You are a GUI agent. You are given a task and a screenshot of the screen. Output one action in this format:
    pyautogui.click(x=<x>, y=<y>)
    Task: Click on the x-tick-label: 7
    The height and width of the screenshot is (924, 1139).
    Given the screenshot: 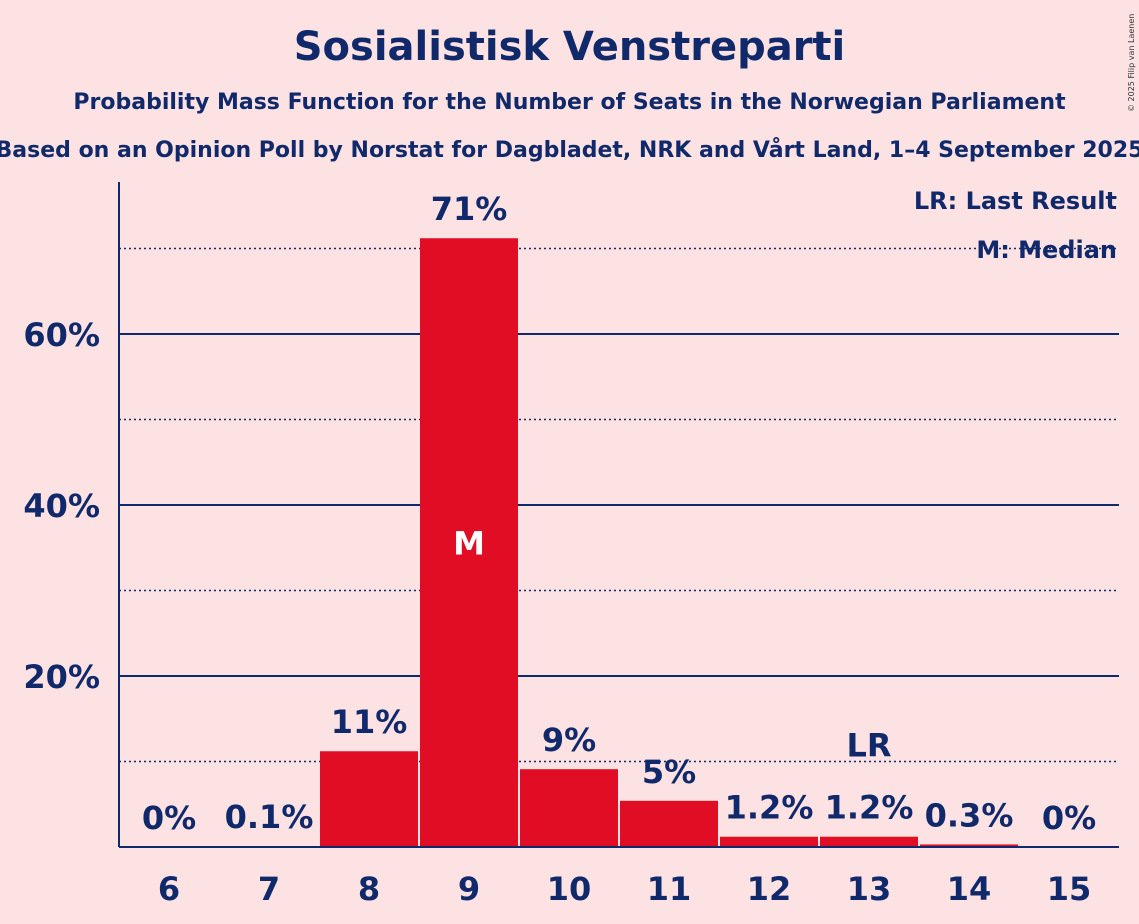 What is the action you would take?
    pyautogui.click(x=269, y=889)
    